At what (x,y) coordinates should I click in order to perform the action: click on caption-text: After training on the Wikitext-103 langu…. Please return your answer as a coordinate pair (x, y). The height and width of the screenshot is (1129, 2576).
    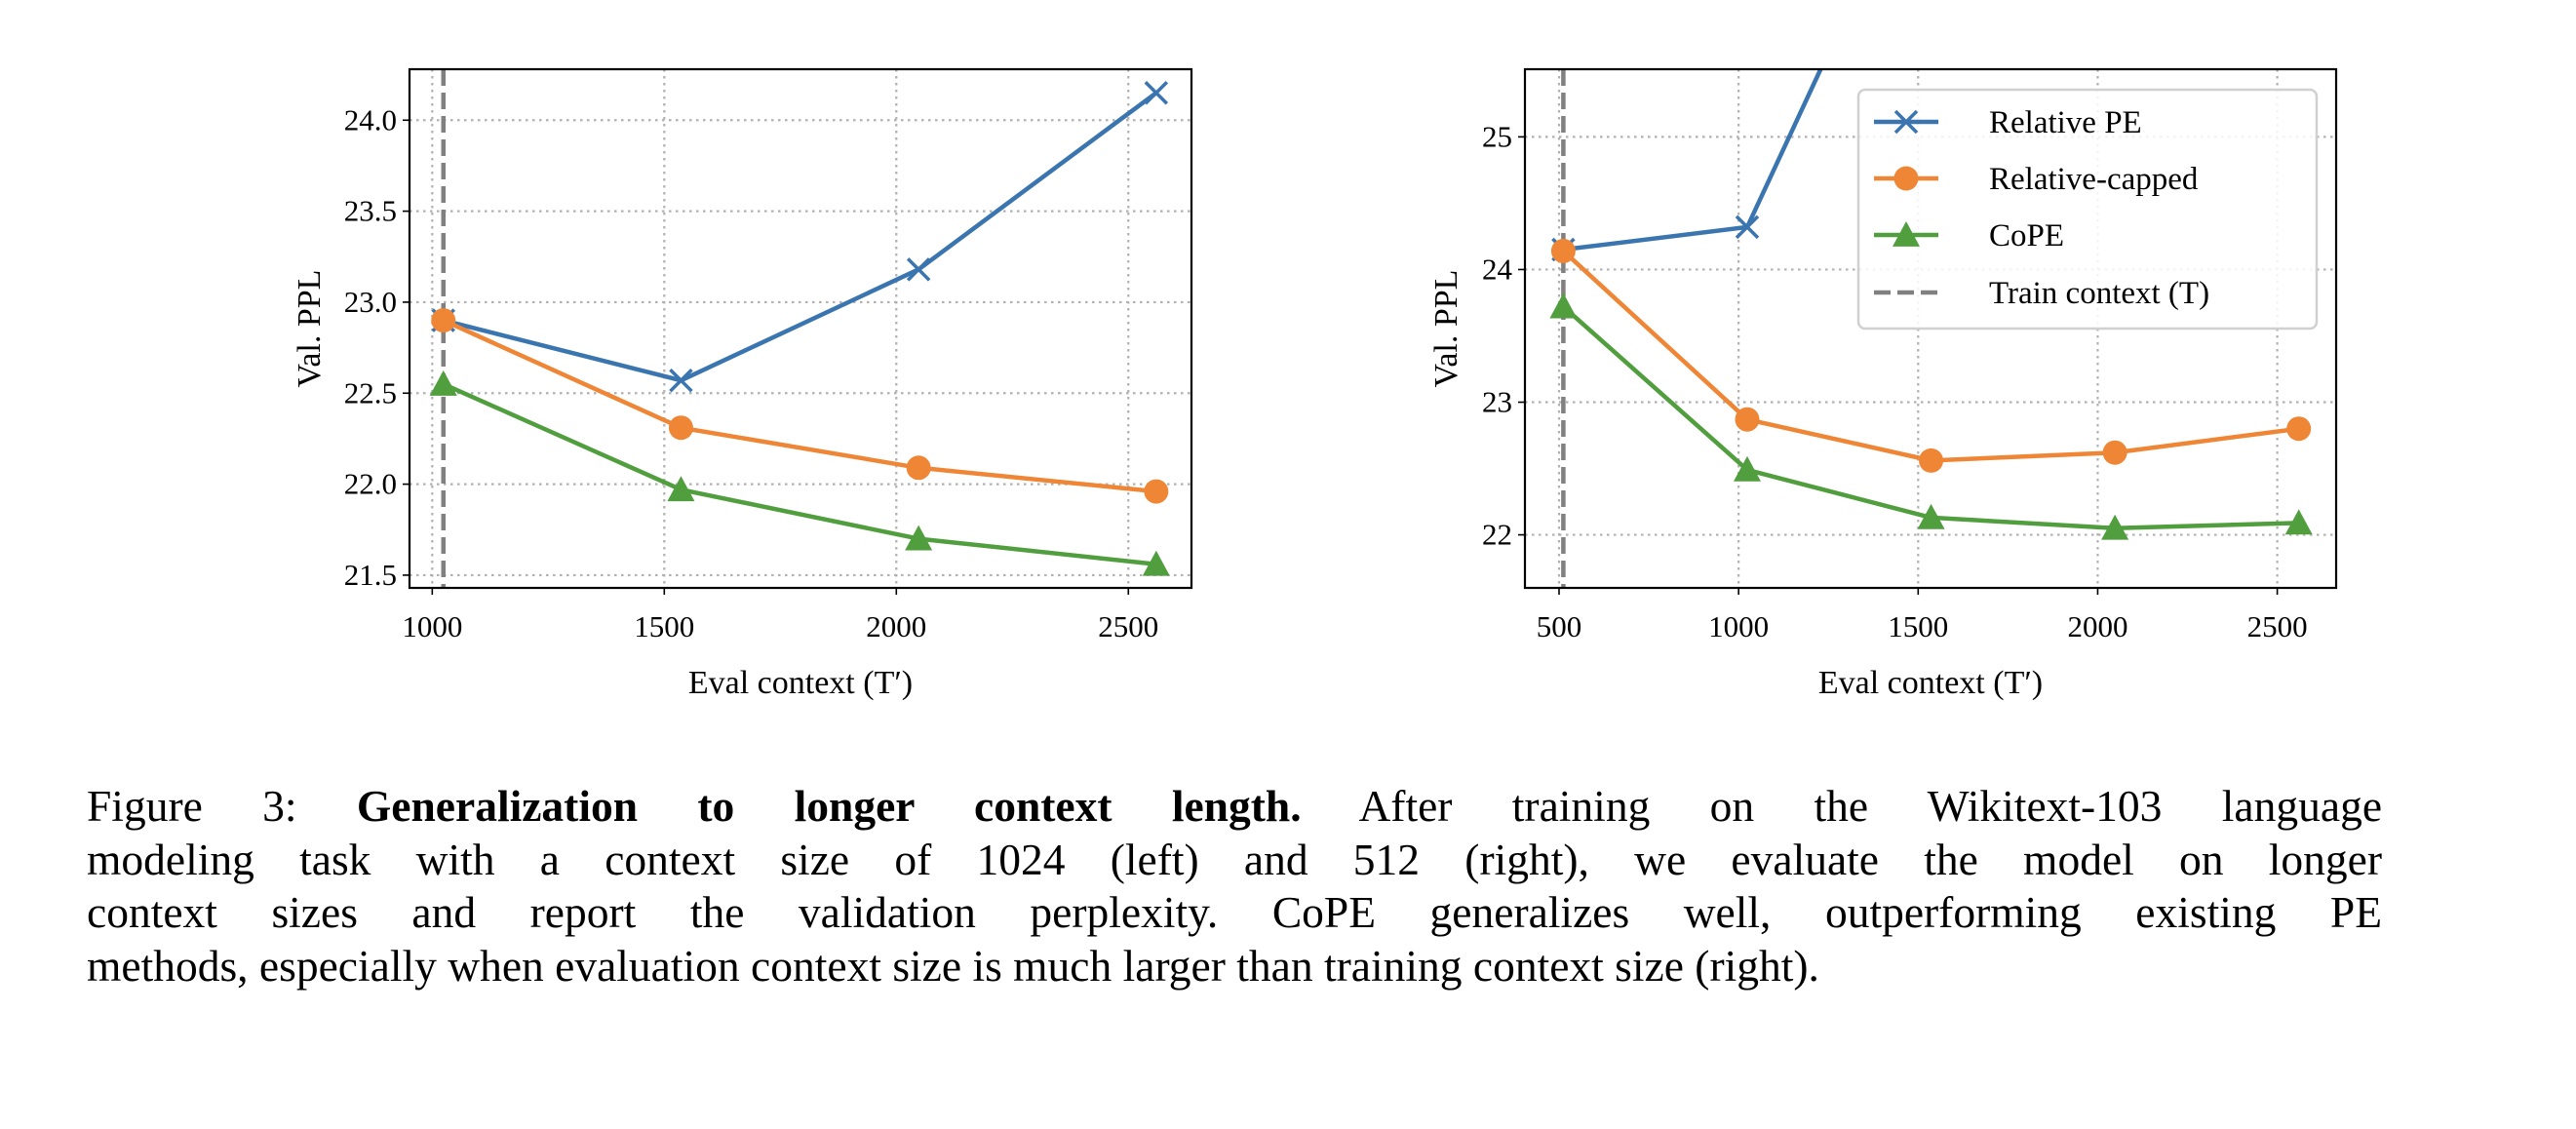
    Looking at the image, I should click on (1870, 806).